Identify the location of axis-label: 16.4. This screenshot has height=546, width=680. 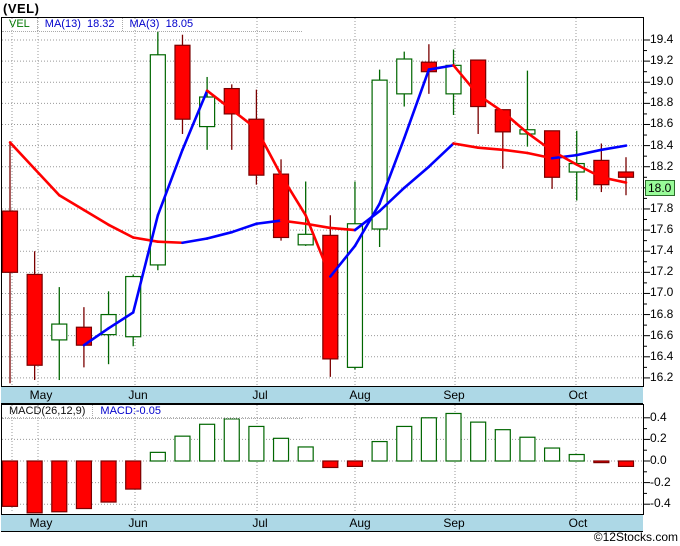
(662, 355).